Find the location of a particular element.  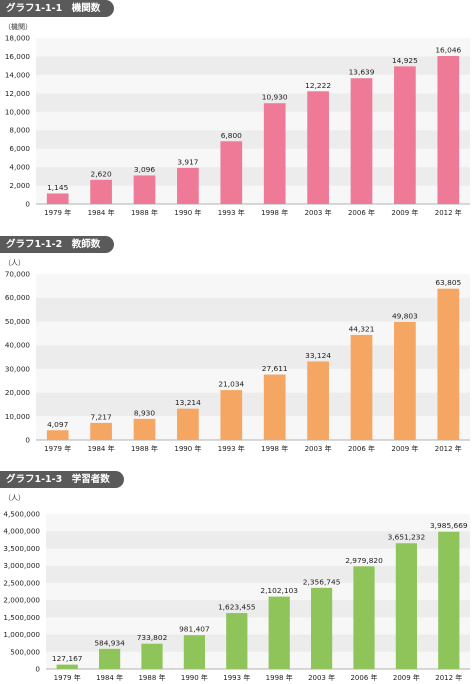

y-tick-label: 50,000 is located at coordinates (18, 321).